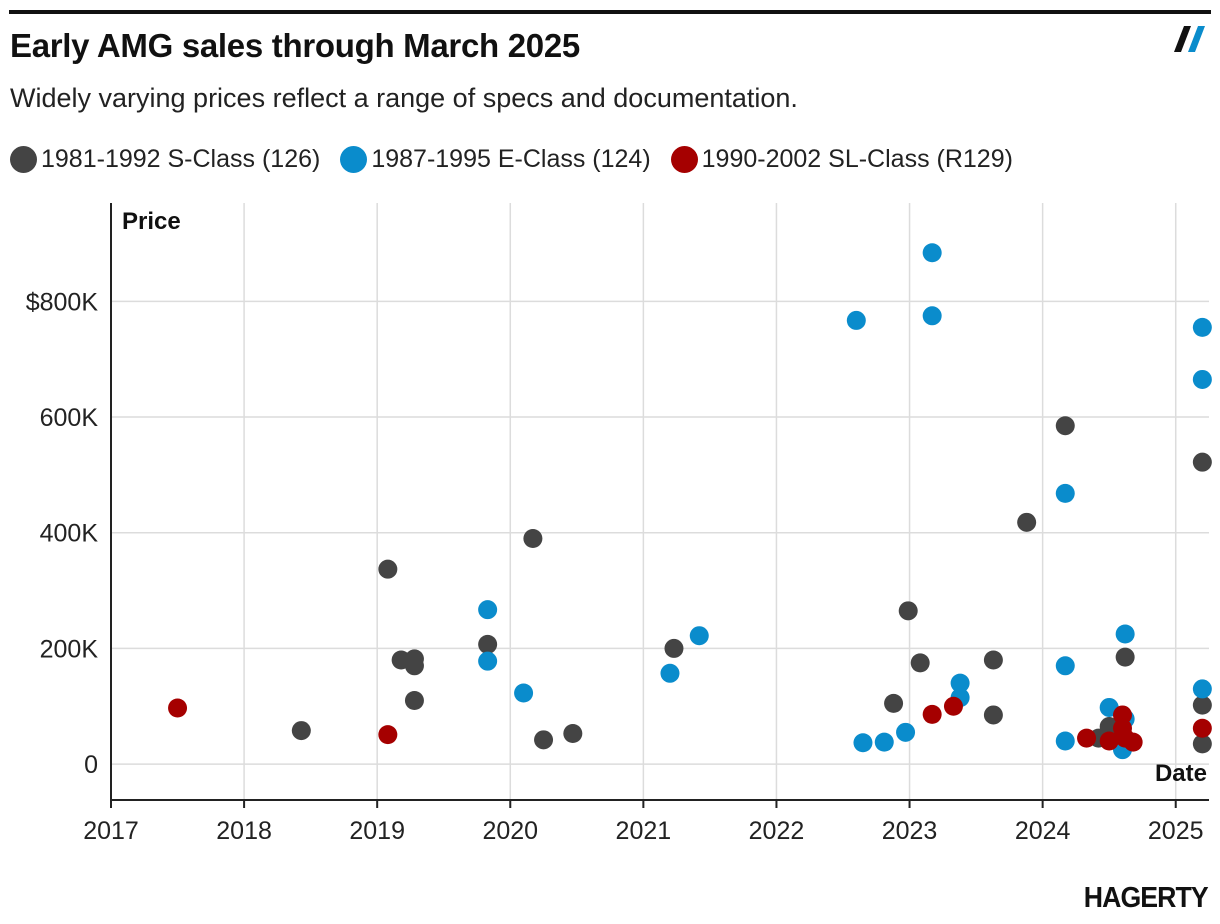  I want to click on y-tick-label: $800K, so click(62, 302).